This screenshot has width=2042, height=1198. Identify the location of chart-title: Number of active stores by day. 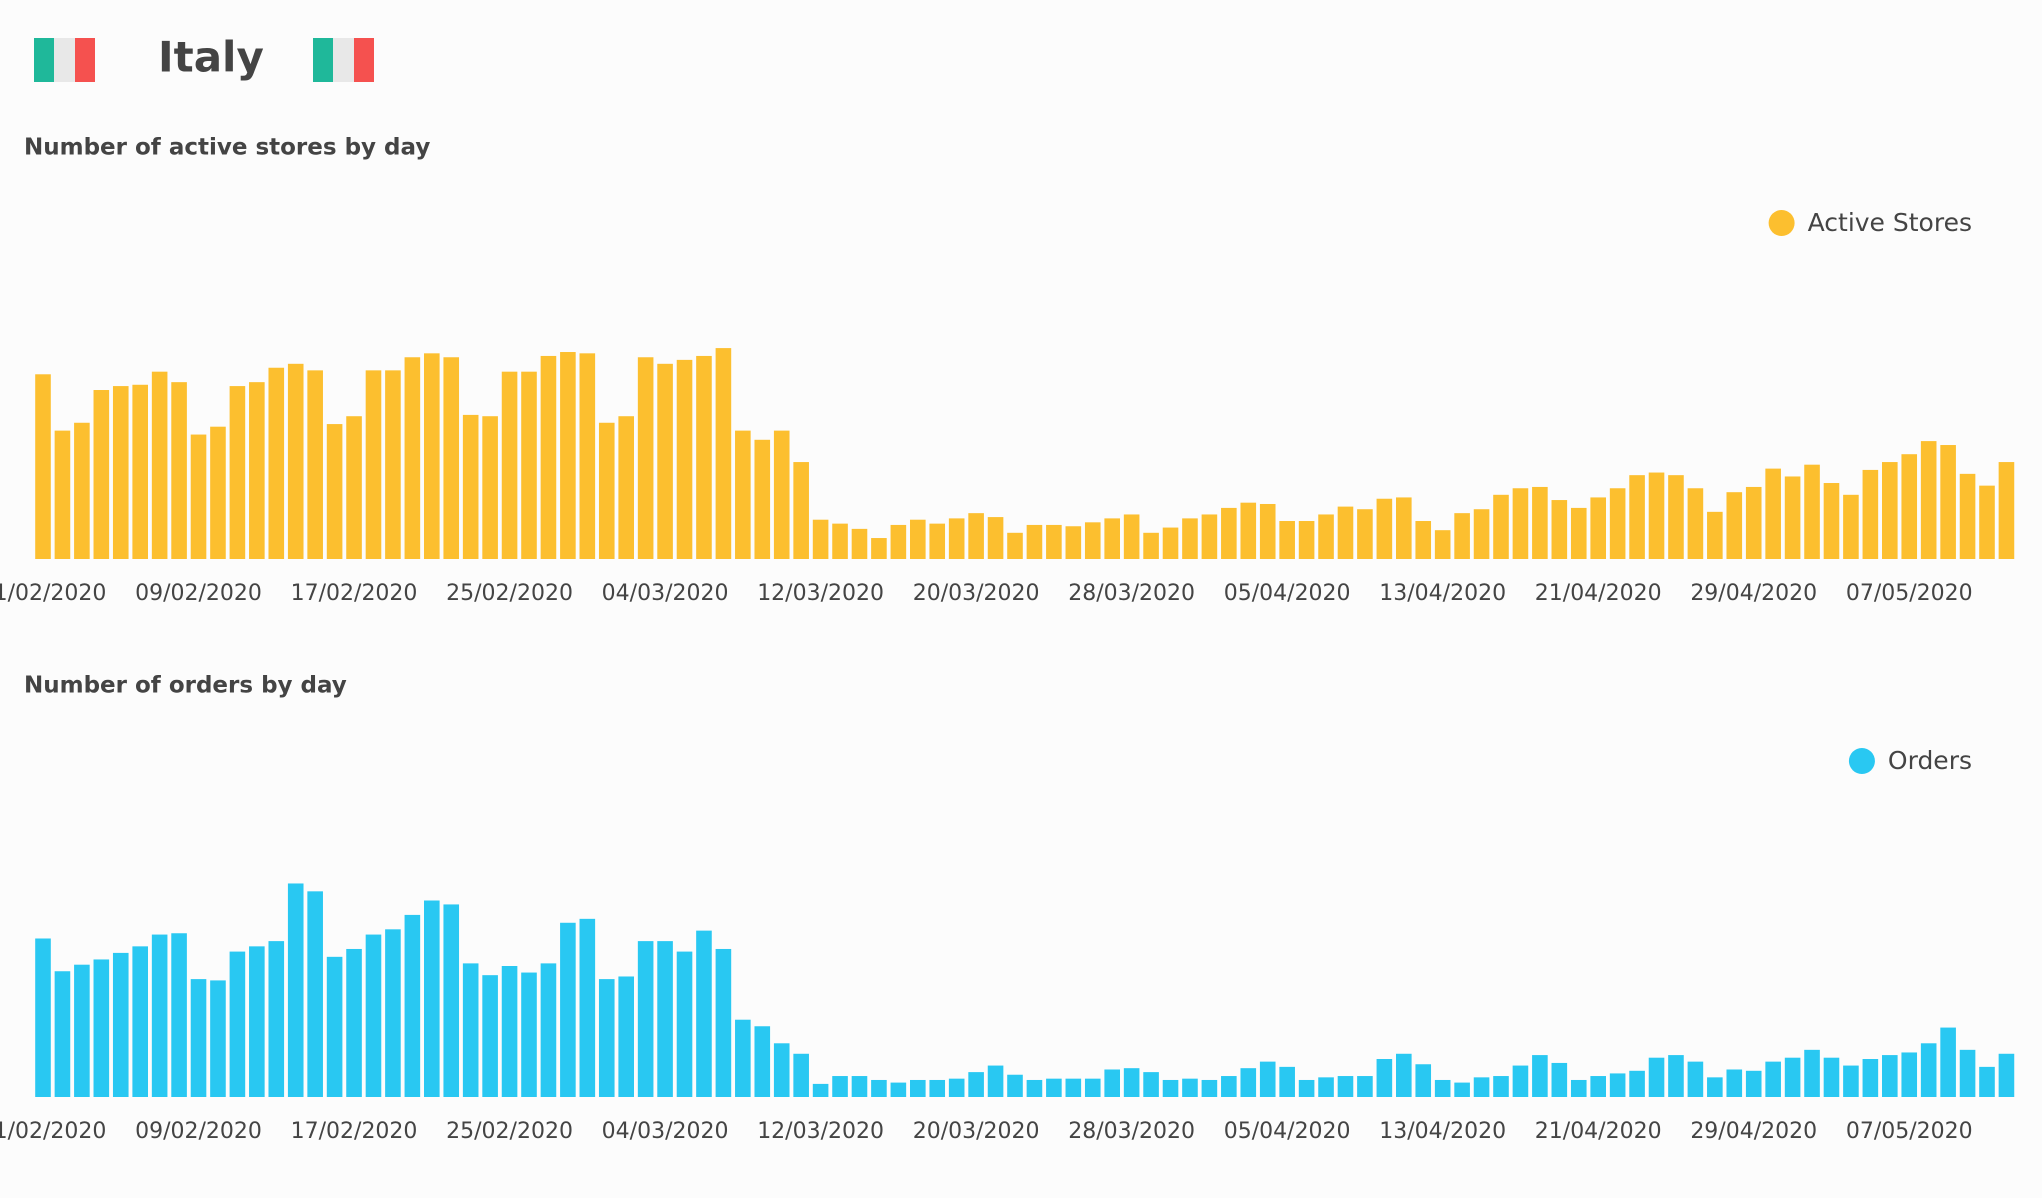
(227, 148).